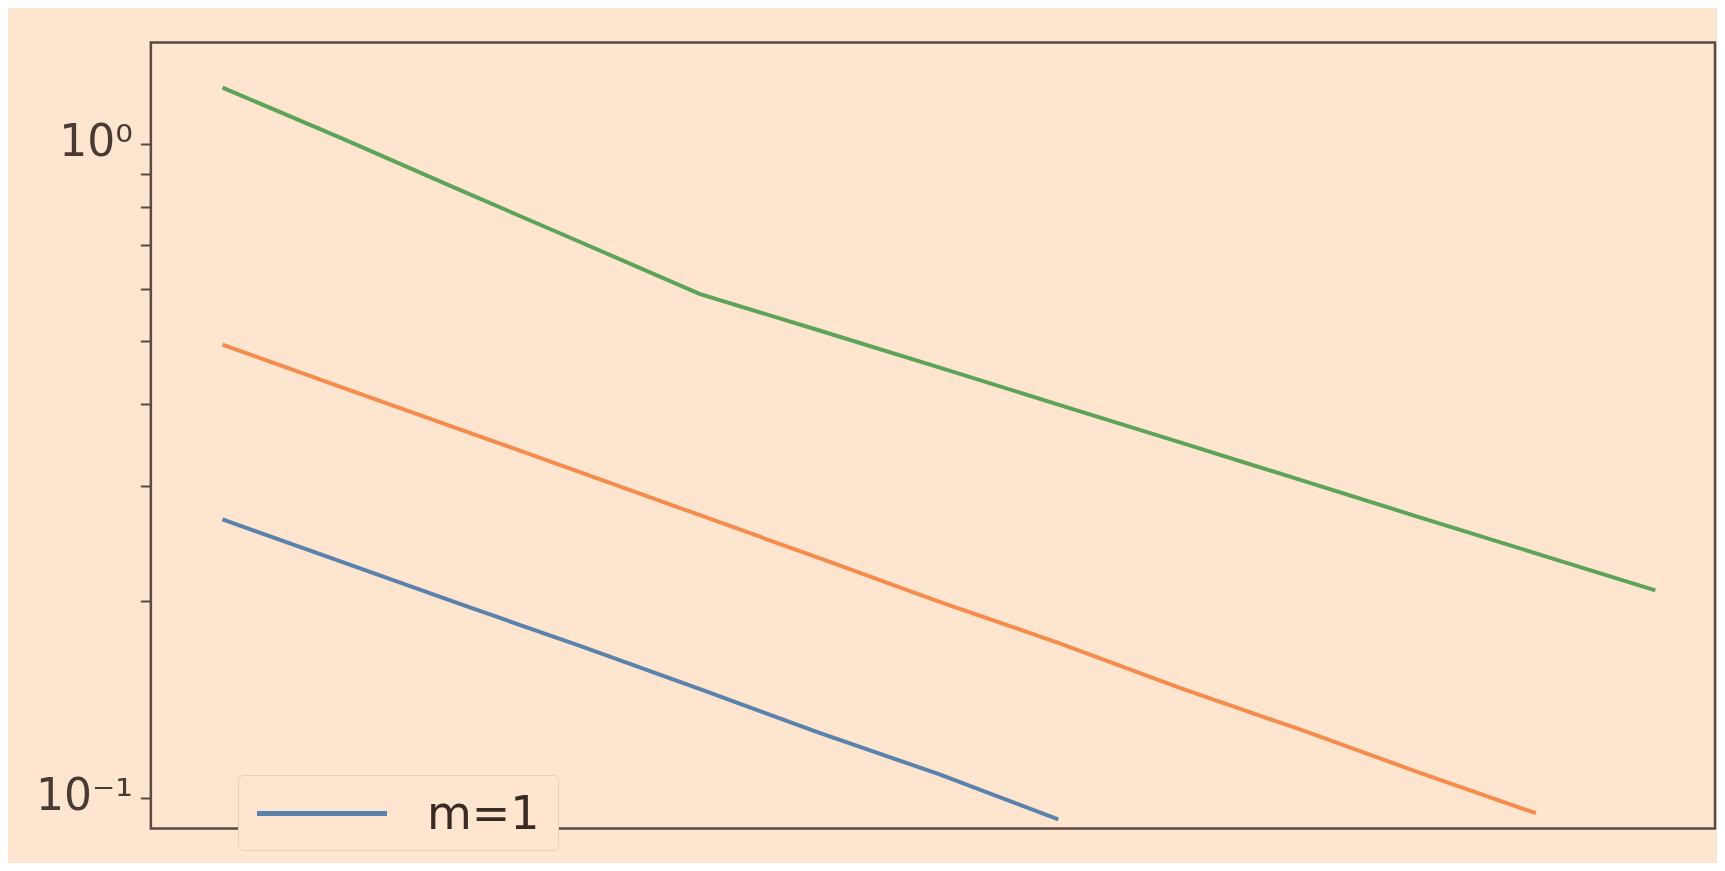 The image size is (1725, 871). What do you see at coordinates (84, 795) in the screenshot?
I see `y-tick-label: 10⁻¹` at bounding box center [84, 795].